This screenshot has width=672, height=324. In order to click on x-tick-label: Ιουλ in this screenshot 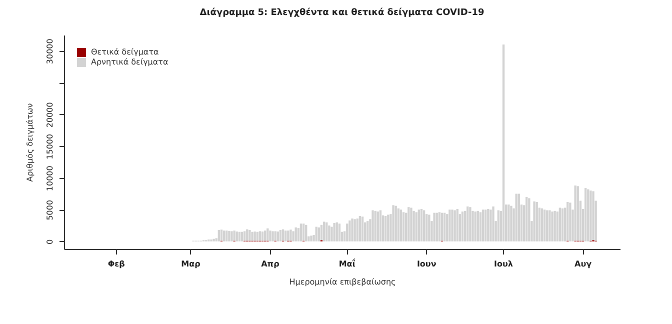, I will do `click(503, 264)`.